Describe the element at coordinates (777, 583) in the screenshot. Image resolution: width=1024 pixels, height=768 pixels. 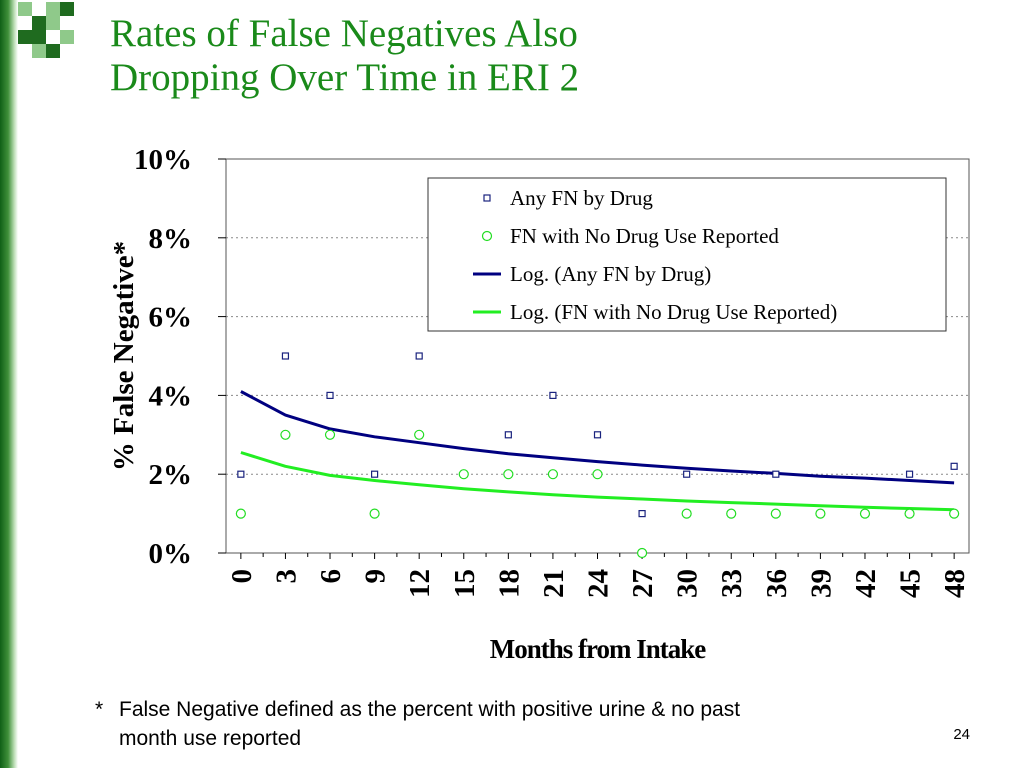
I see `x-tick-label: 36` at that location.